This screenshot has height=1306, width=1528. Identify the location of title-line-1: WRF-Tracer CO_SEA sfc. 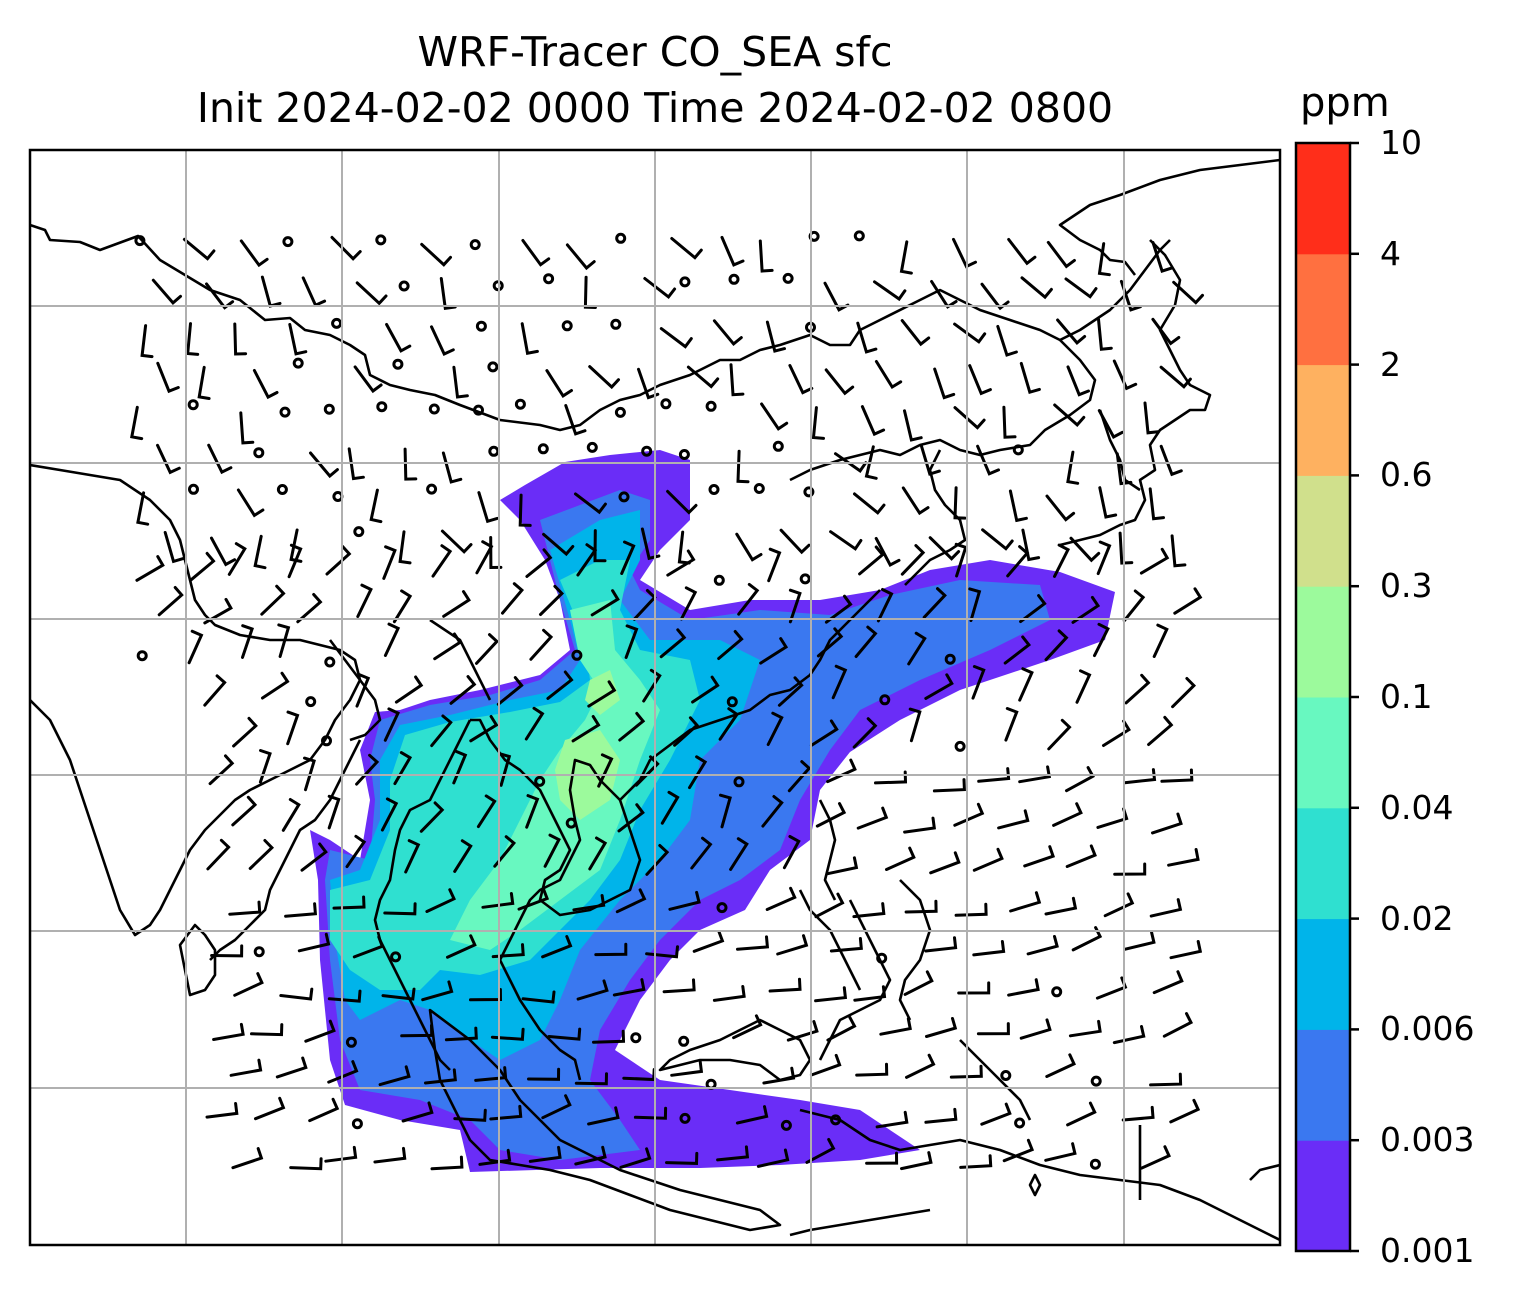
(655, 52).